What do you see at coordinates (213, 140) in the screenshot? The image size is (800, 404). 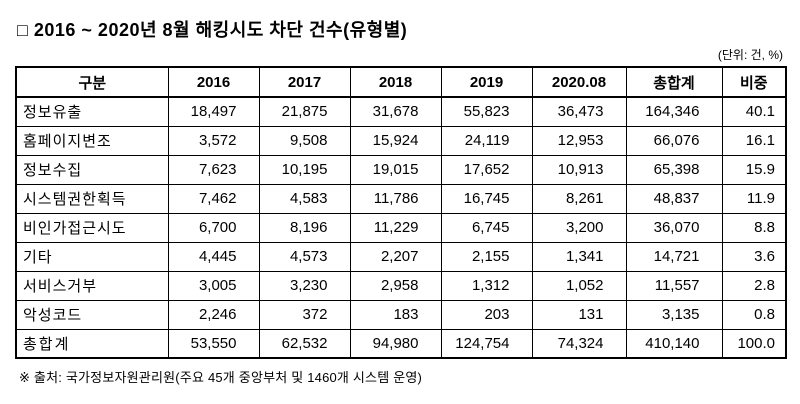 I see `cell-value: 3,572` at bounding box center [213, 140].